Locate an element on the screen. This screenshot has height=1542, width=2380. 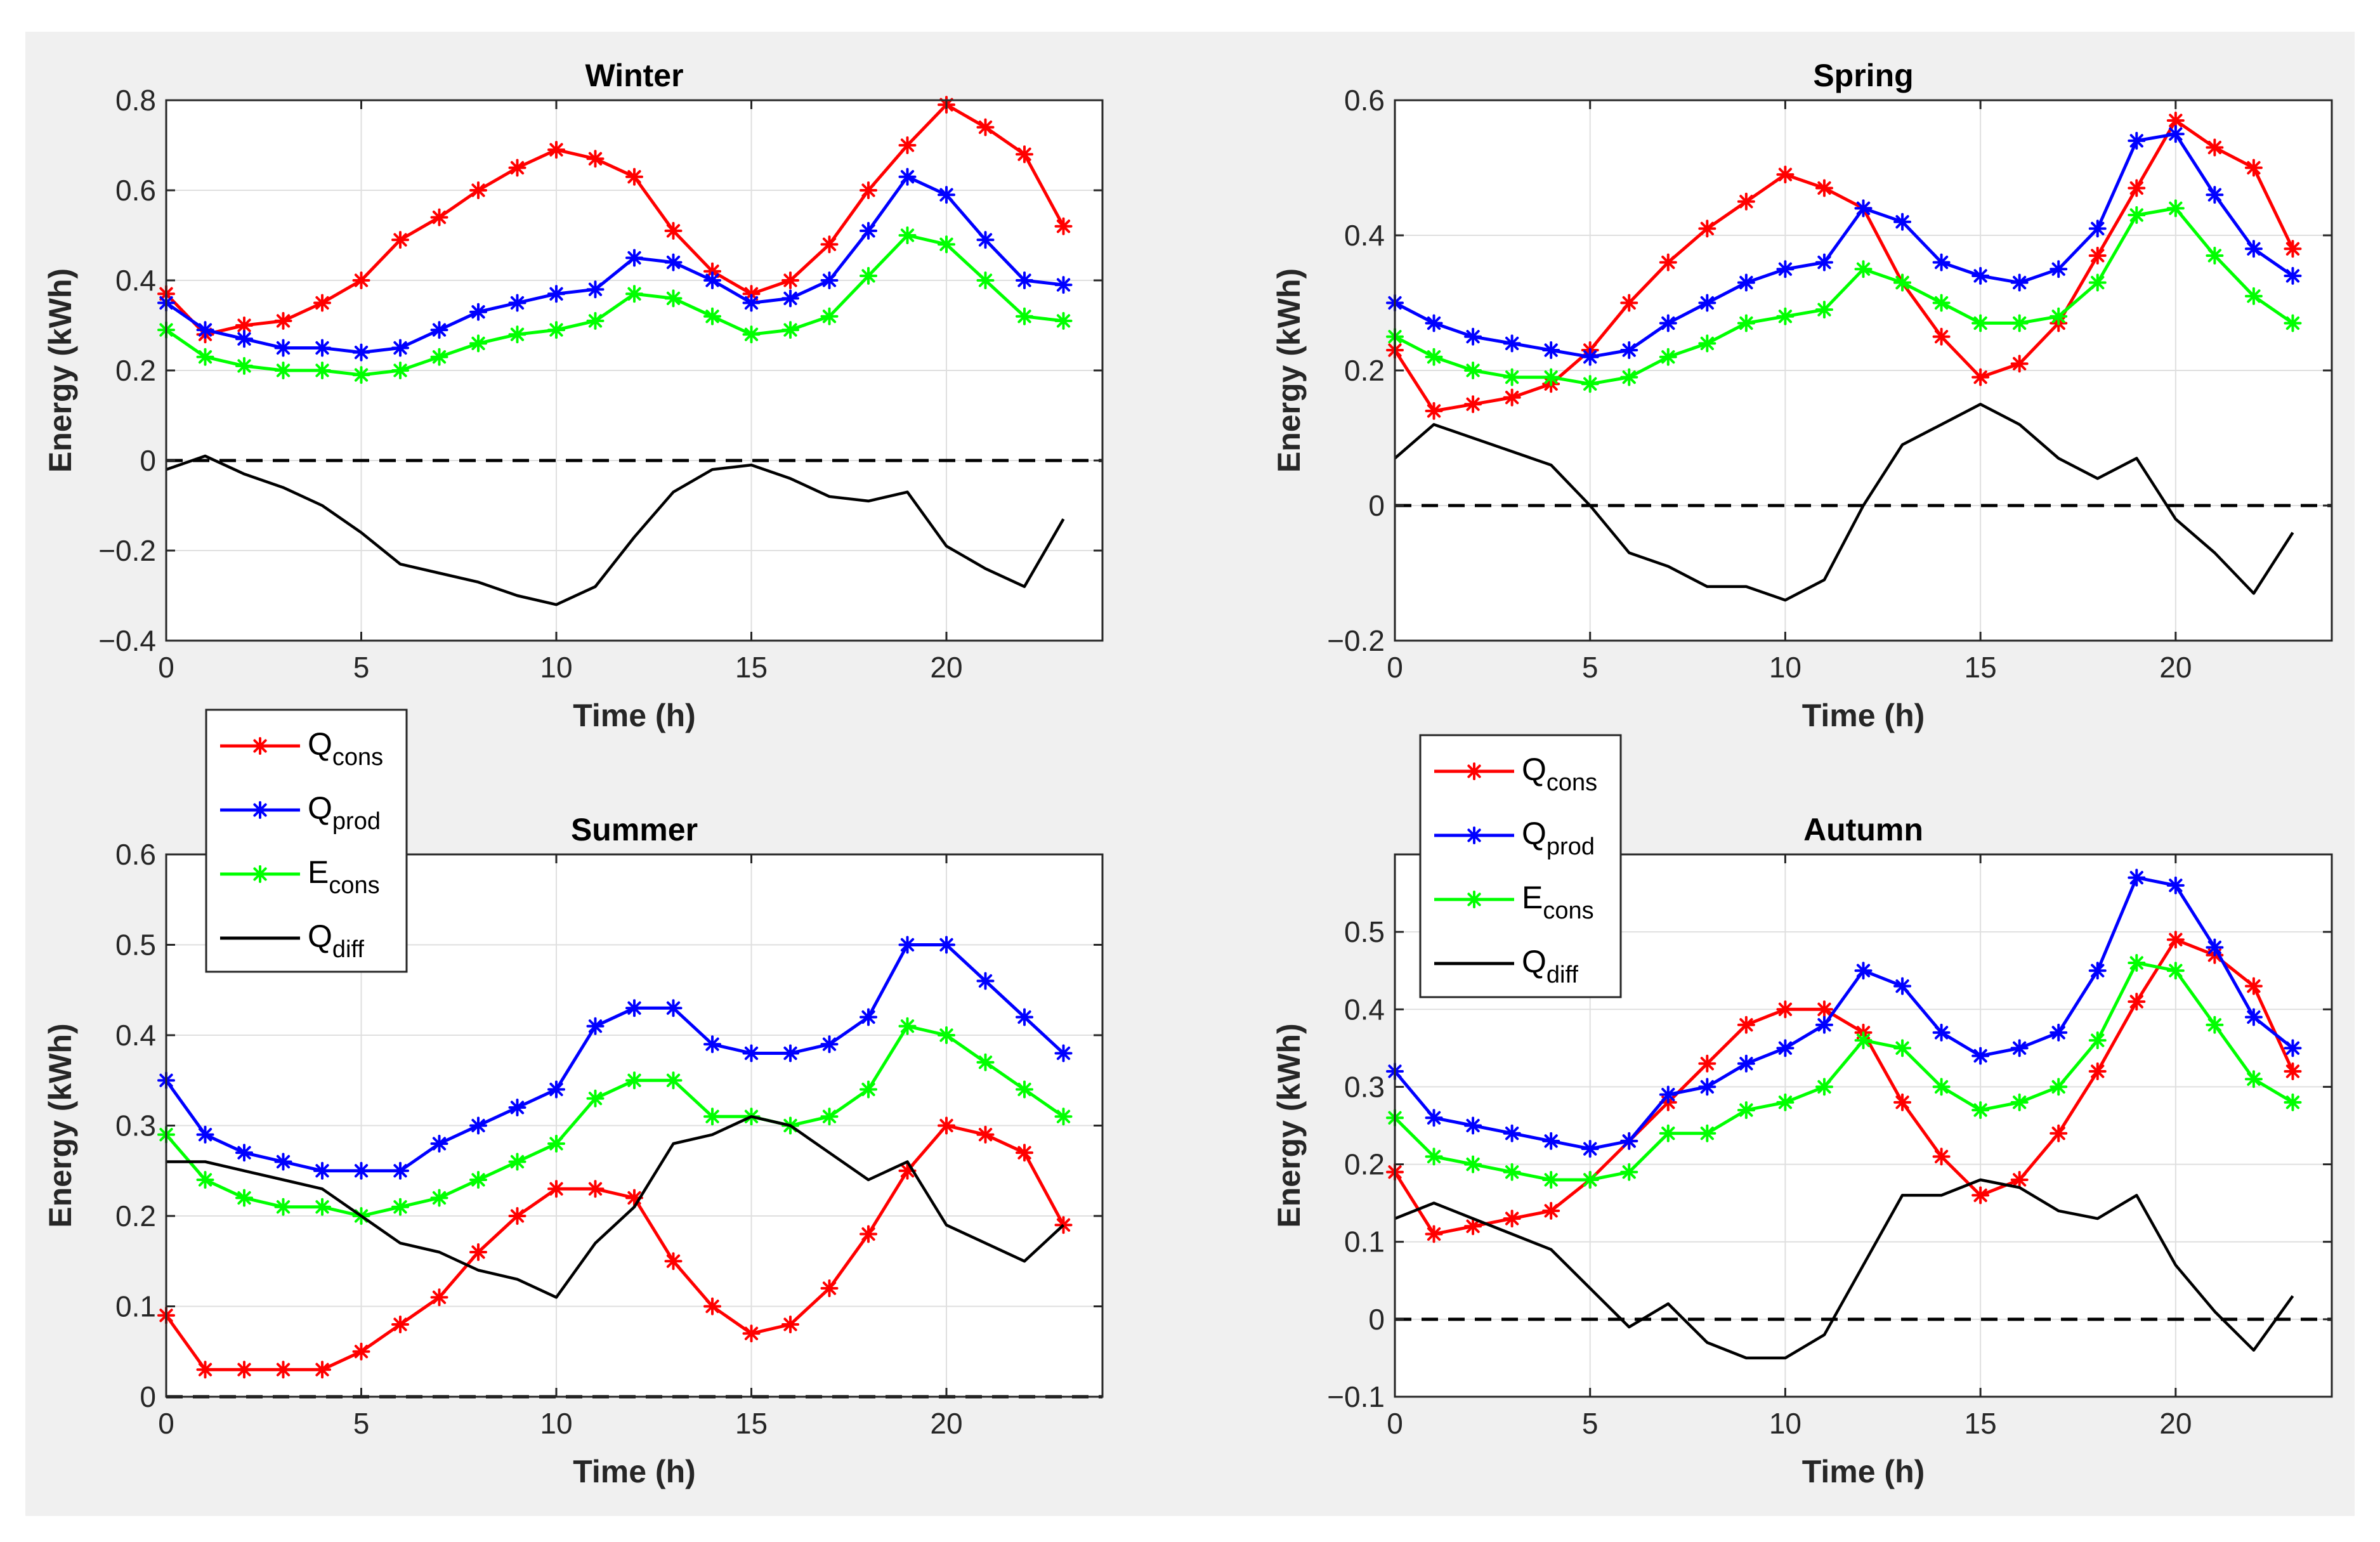
legend-autumn-entry-qdiff-label: Qdiff is located at coordinates (1550, 966).